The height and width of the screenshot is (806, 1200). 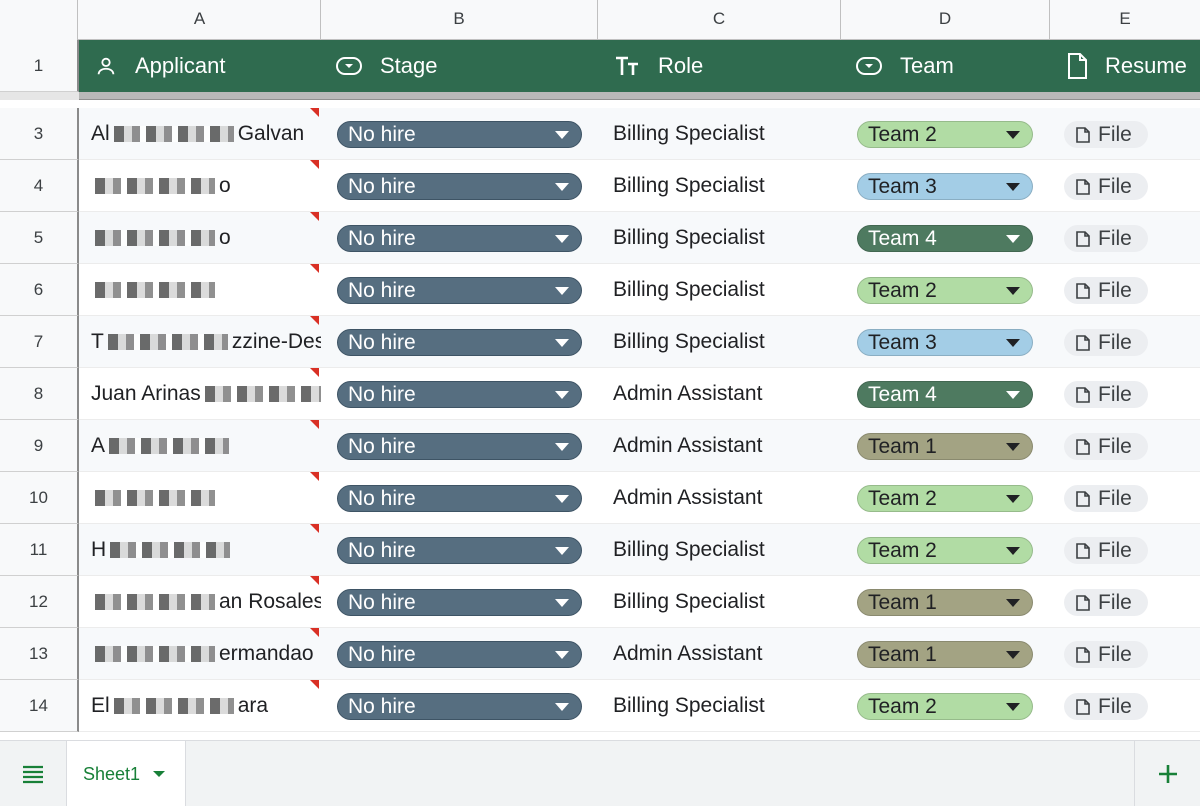 I want to click on row-number: 12, so click(x=39, y=602).